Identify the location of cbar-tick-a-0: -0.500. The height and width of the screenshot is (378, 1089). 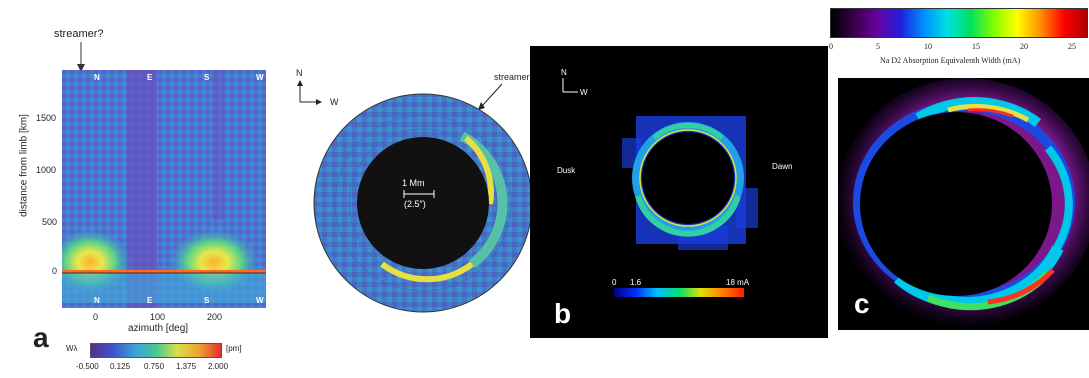
(87, 366).